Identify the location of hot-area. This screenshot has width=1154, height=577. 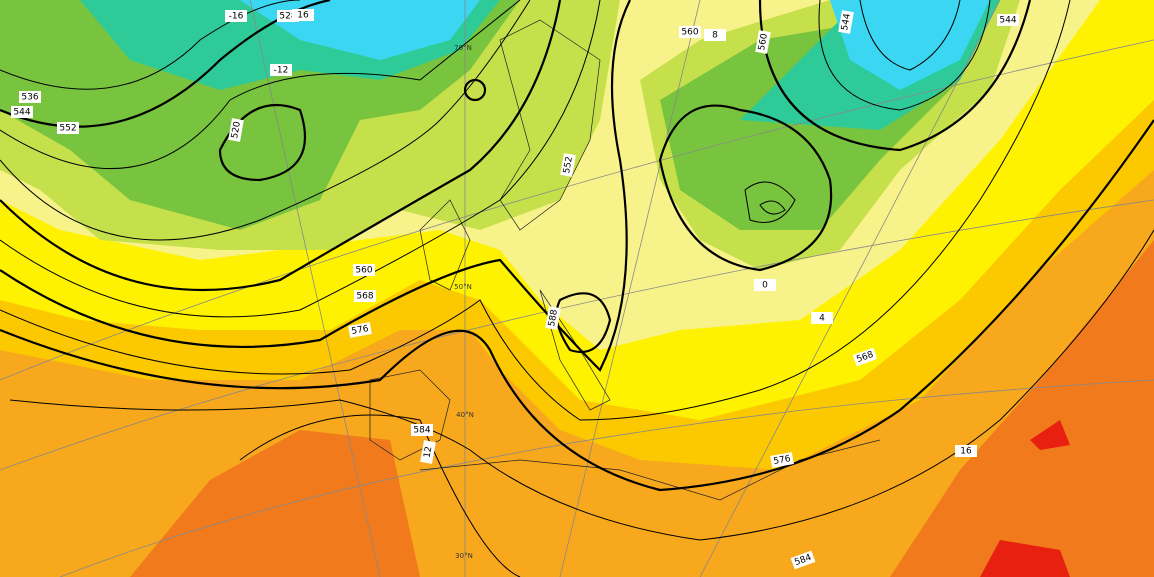
(1025, 498).